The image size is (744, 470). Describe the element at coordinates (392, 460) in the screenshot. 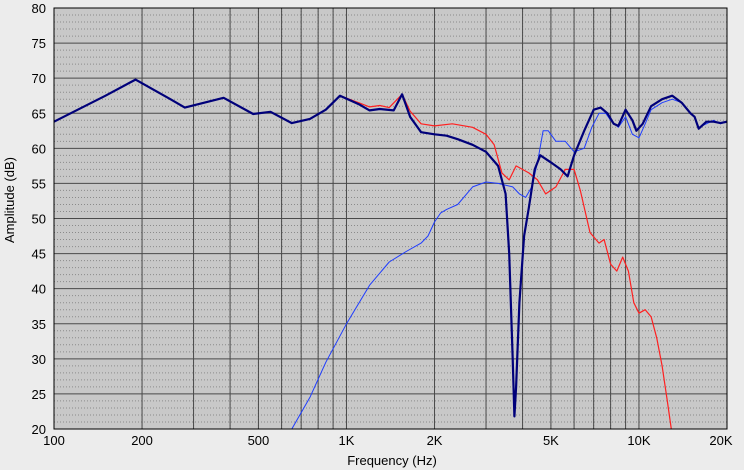

I see `x-axis-label: Frequency (Hz)` at that location.